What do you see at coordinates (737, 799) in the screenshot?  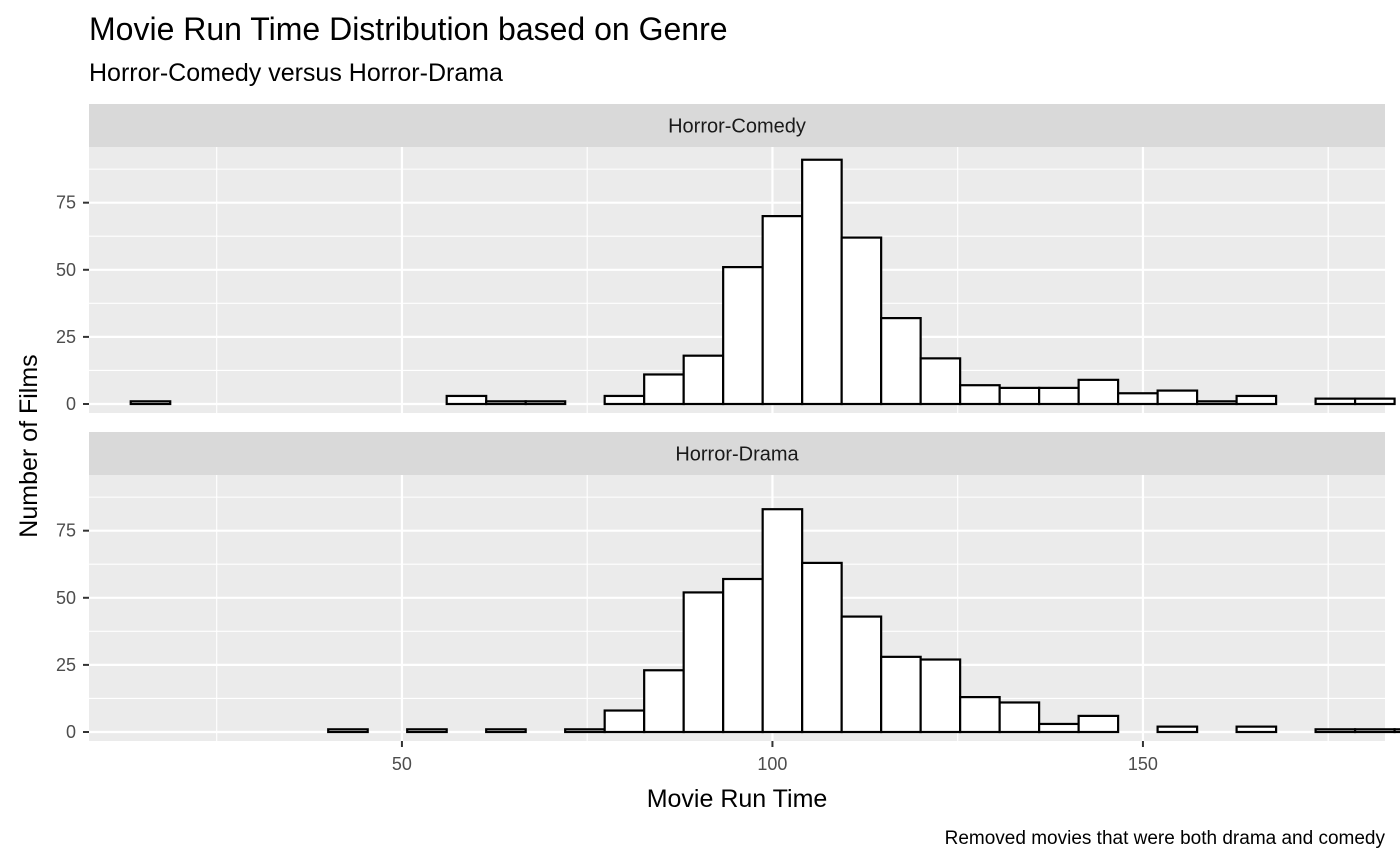 I see `x-axis-title: Movie Run Time` at bounding box center [737, 799].